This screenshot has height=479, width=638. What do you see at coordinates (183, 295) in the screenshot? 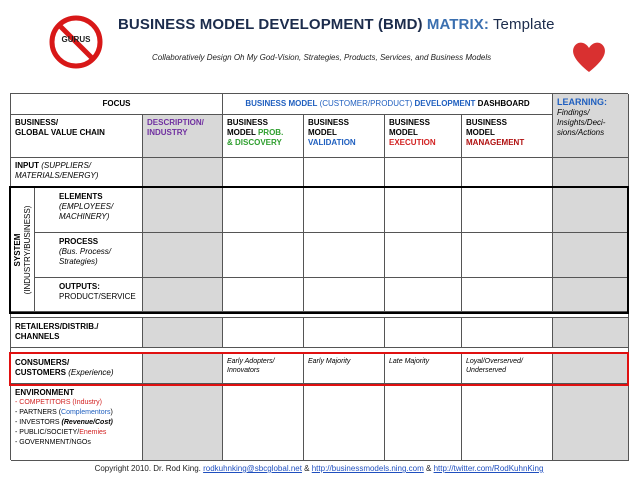
I see `outputs-description-cell` at bounding box center [183, 295].